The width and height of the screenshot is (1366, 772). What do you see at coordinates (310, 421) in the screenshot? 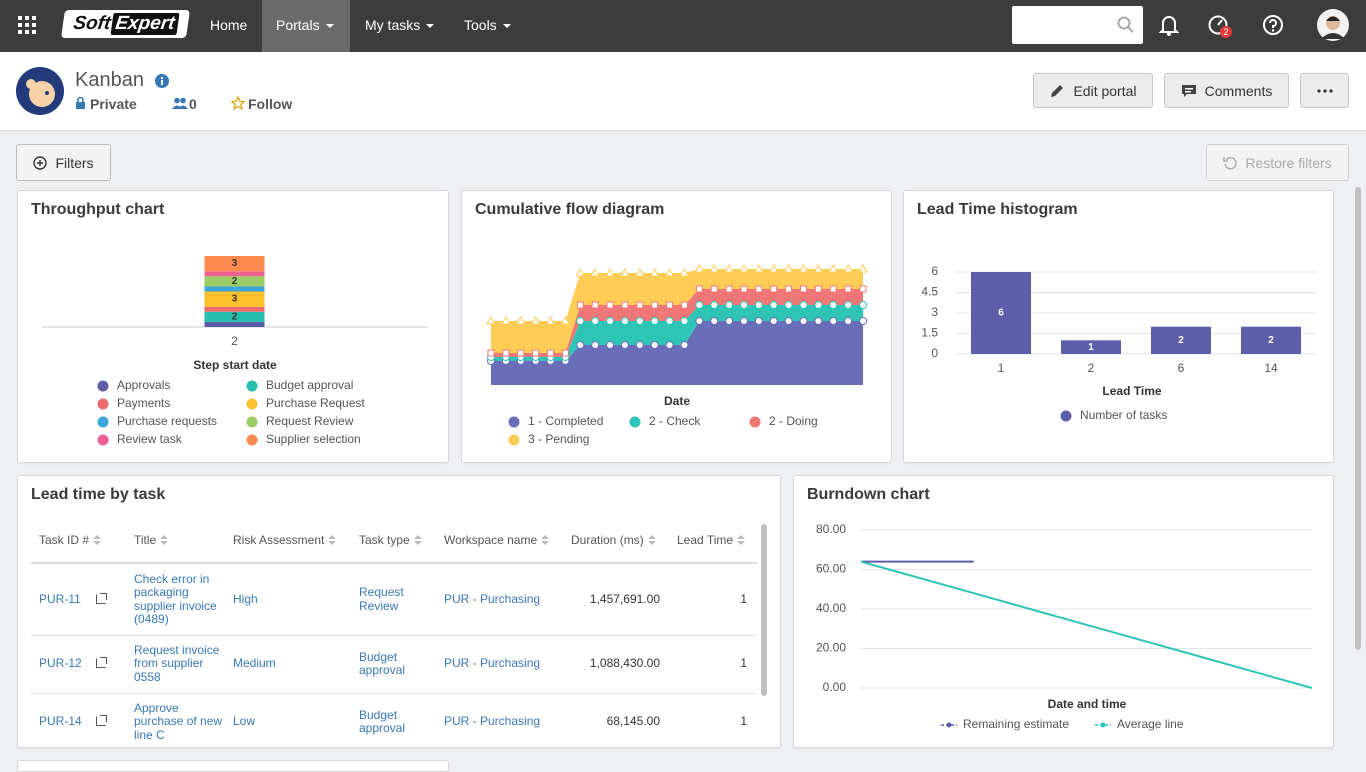
I see `legend-label: Request Review` at bounding box center [310, 421].